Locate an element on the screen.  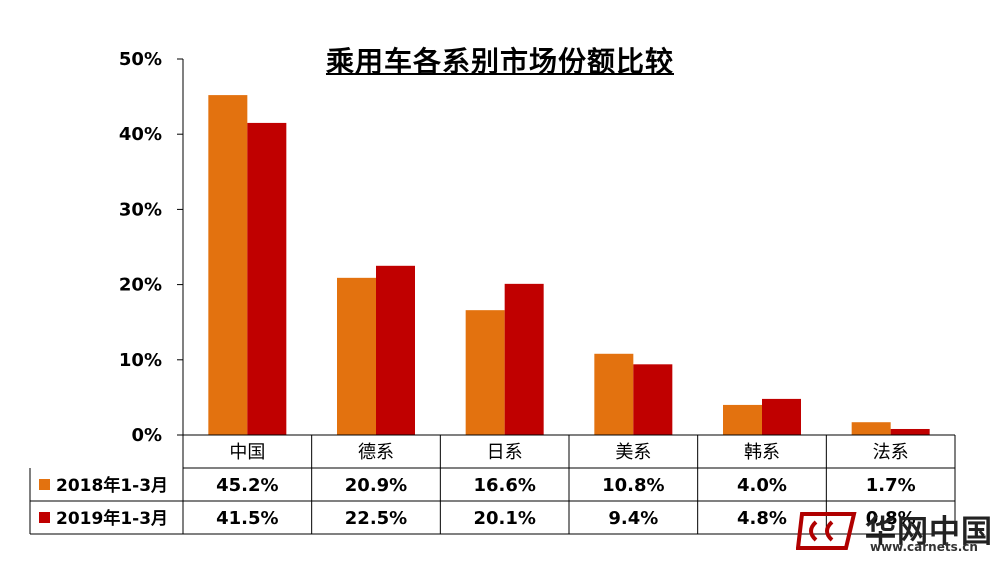
legend-label: 2018年1-3月 is located at coordinates (112, 485).